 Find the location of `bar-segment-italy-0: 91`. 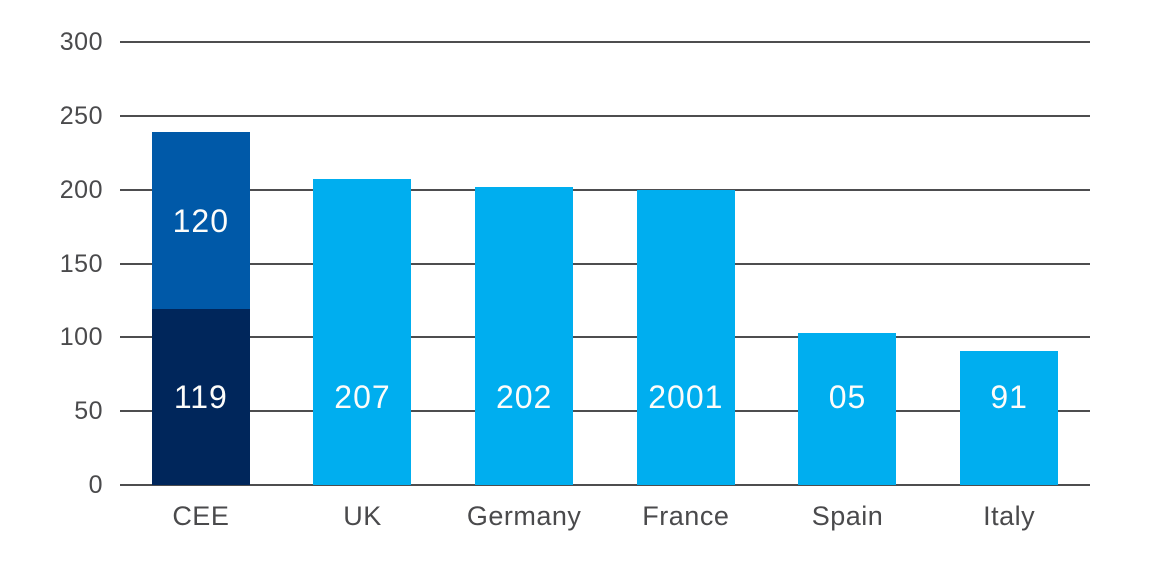

bar-segment-italy-0: 91 is located at coordinates (1009, 418).